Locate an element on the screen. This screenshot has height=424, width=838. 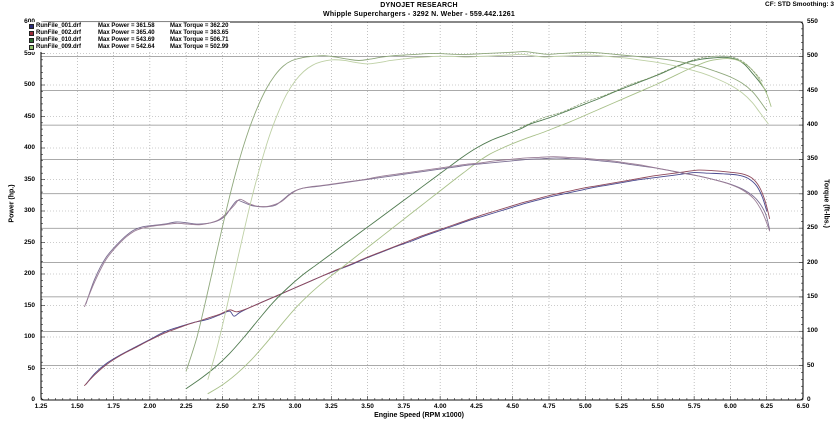
x-tick-label: 2.00 is located at coordinates (150, 406).